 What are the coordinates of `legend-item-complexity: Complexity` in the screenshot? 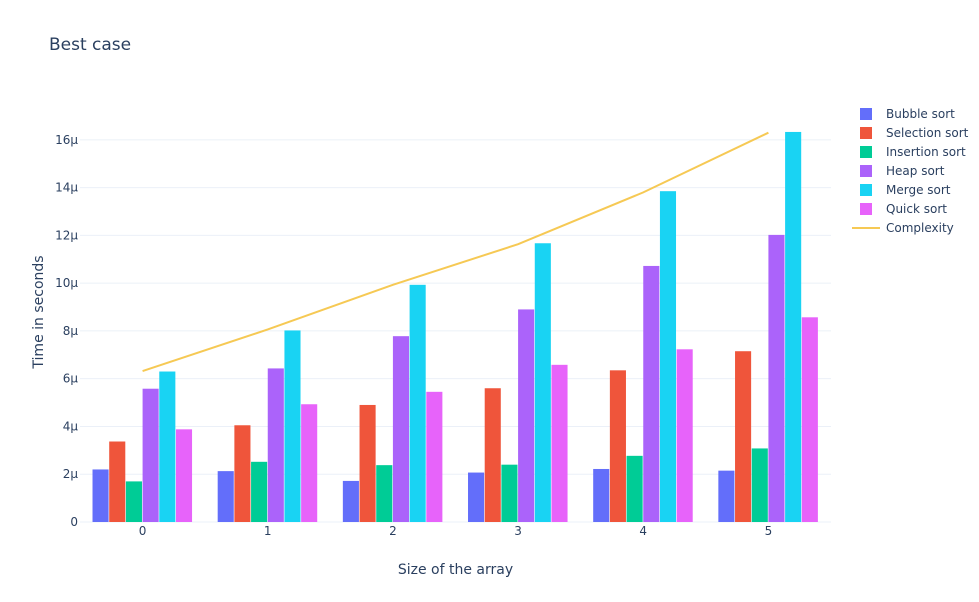 It's located at (903, 228).